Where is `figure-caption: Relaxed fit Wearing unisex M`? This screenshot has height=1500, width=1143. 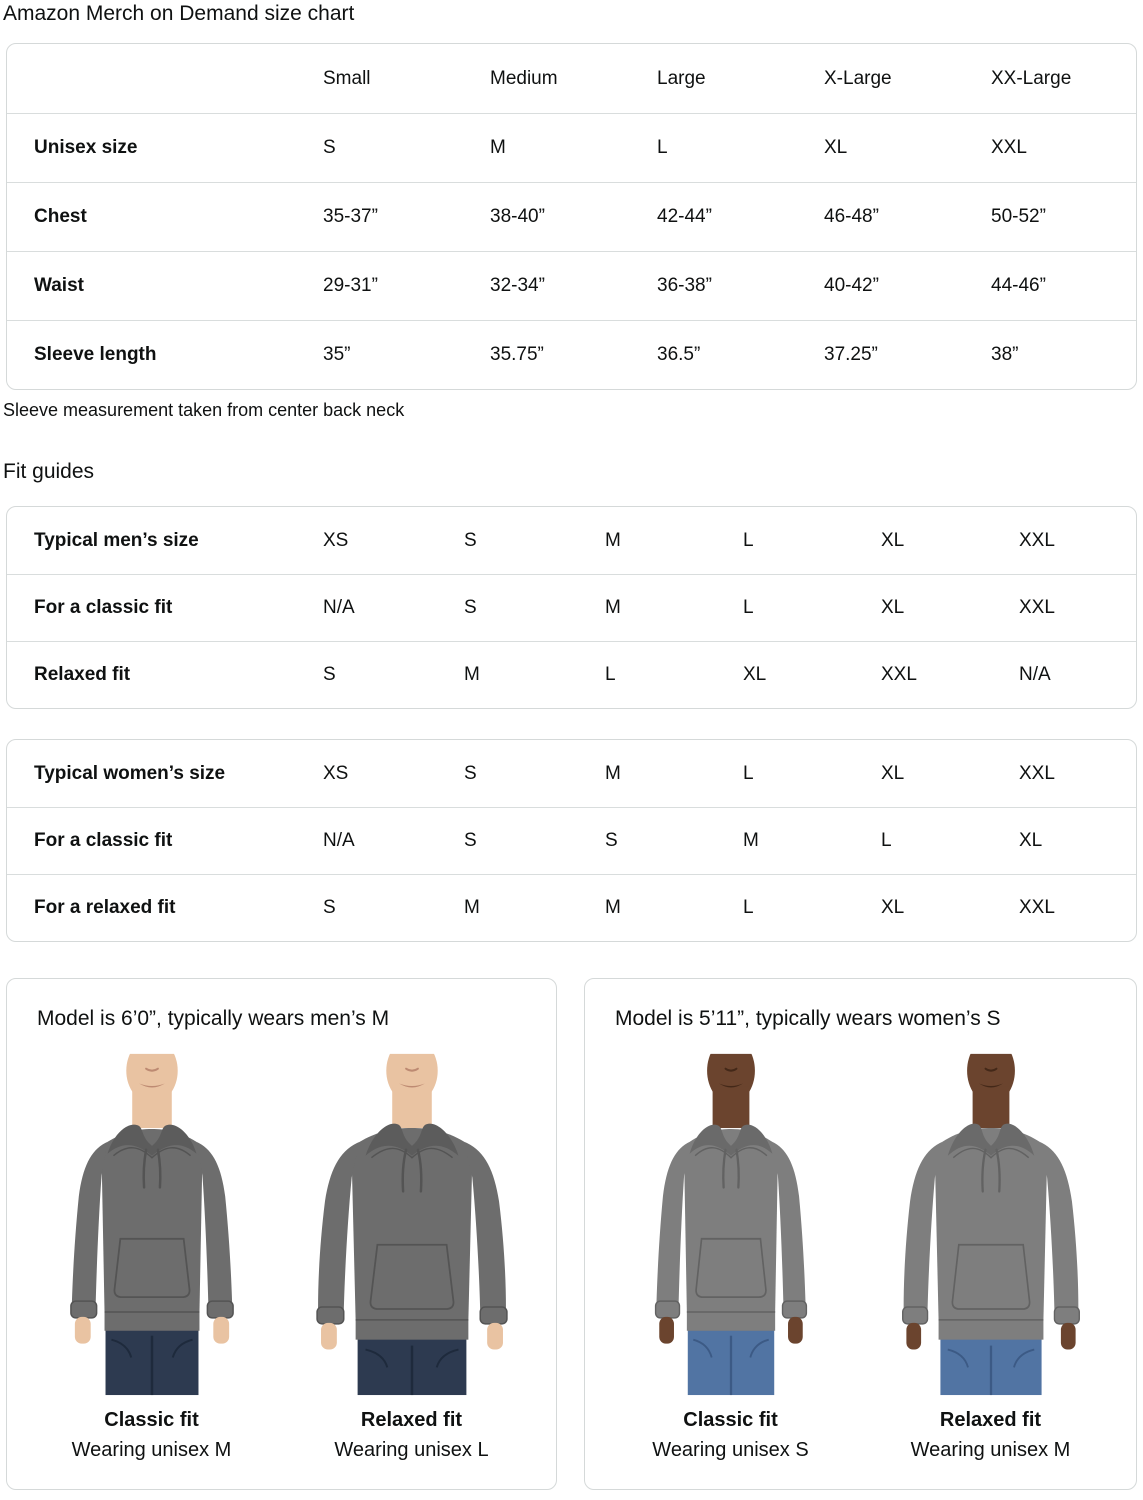
figure-caption: Relaxed fit Wearing unisex M is located at coordinates (991, 1430).